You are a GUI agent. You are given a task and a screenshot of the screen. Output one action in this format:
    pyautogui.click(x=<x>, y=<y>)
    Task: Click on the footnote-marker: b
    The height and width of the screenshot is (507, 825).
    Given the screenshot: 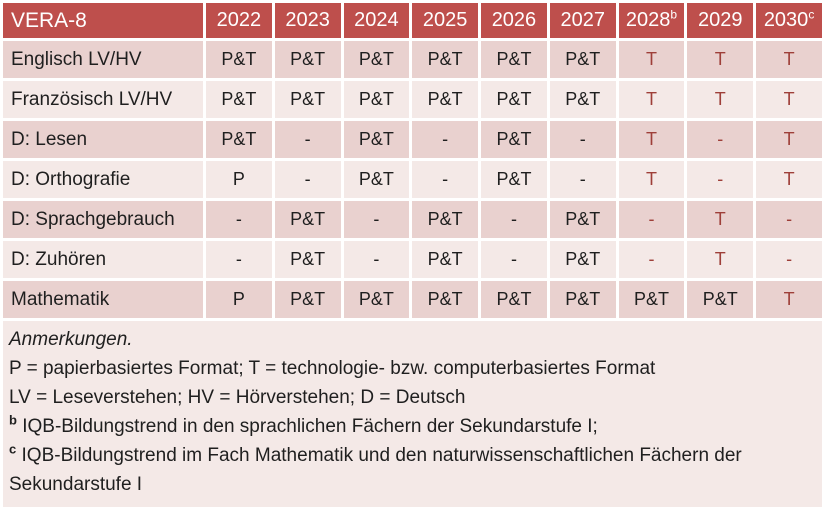 What is the action you would take?
    pyautogui.click(x=674, y=14)
    